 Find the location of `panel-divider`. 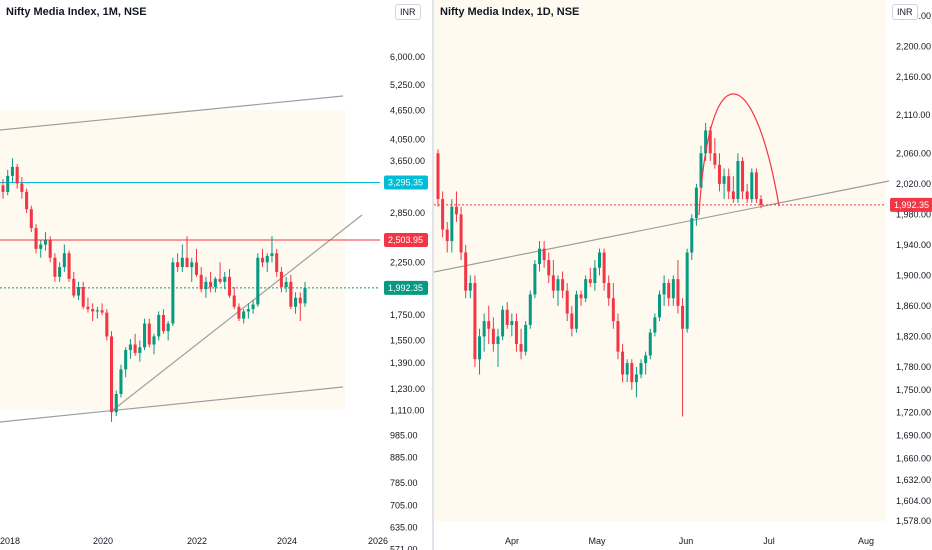

panel-divider is located at coordinates (433, 275).